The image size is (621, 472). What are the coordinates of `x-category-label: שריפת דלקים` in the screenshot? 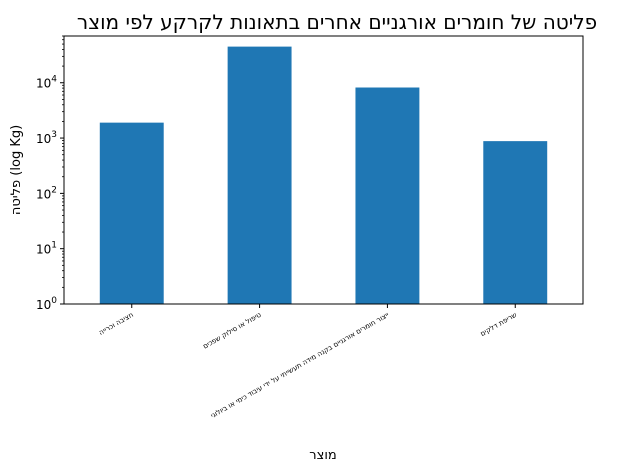 It's located at (498, 324).